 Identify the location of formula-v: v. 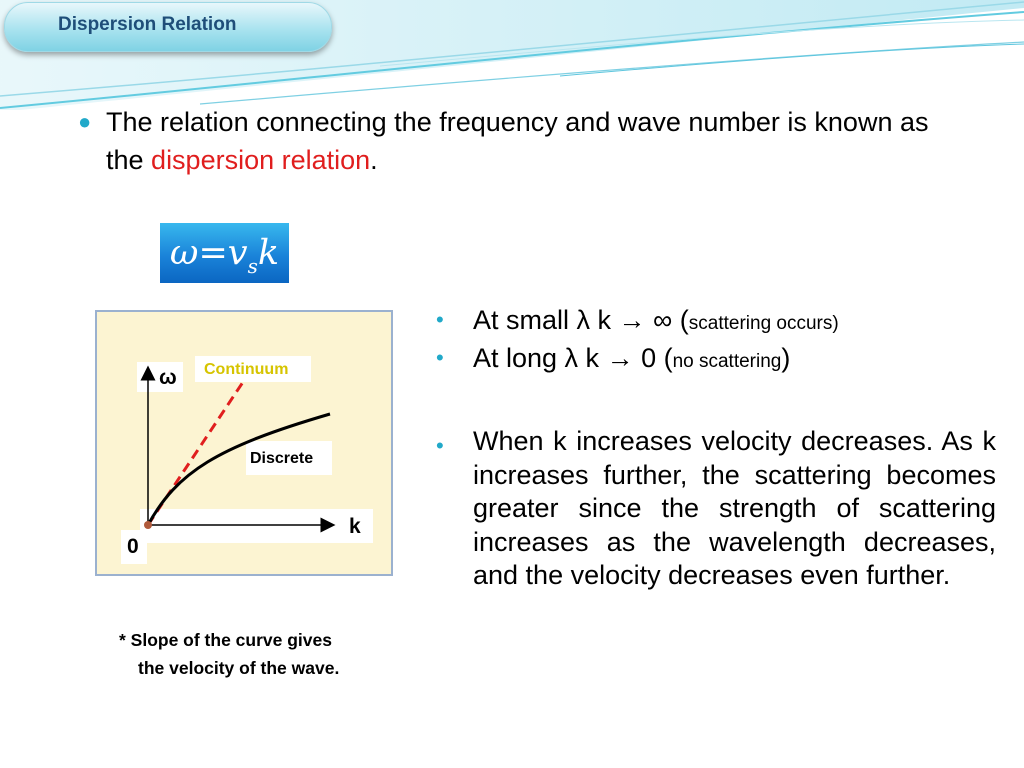
(237, 253).